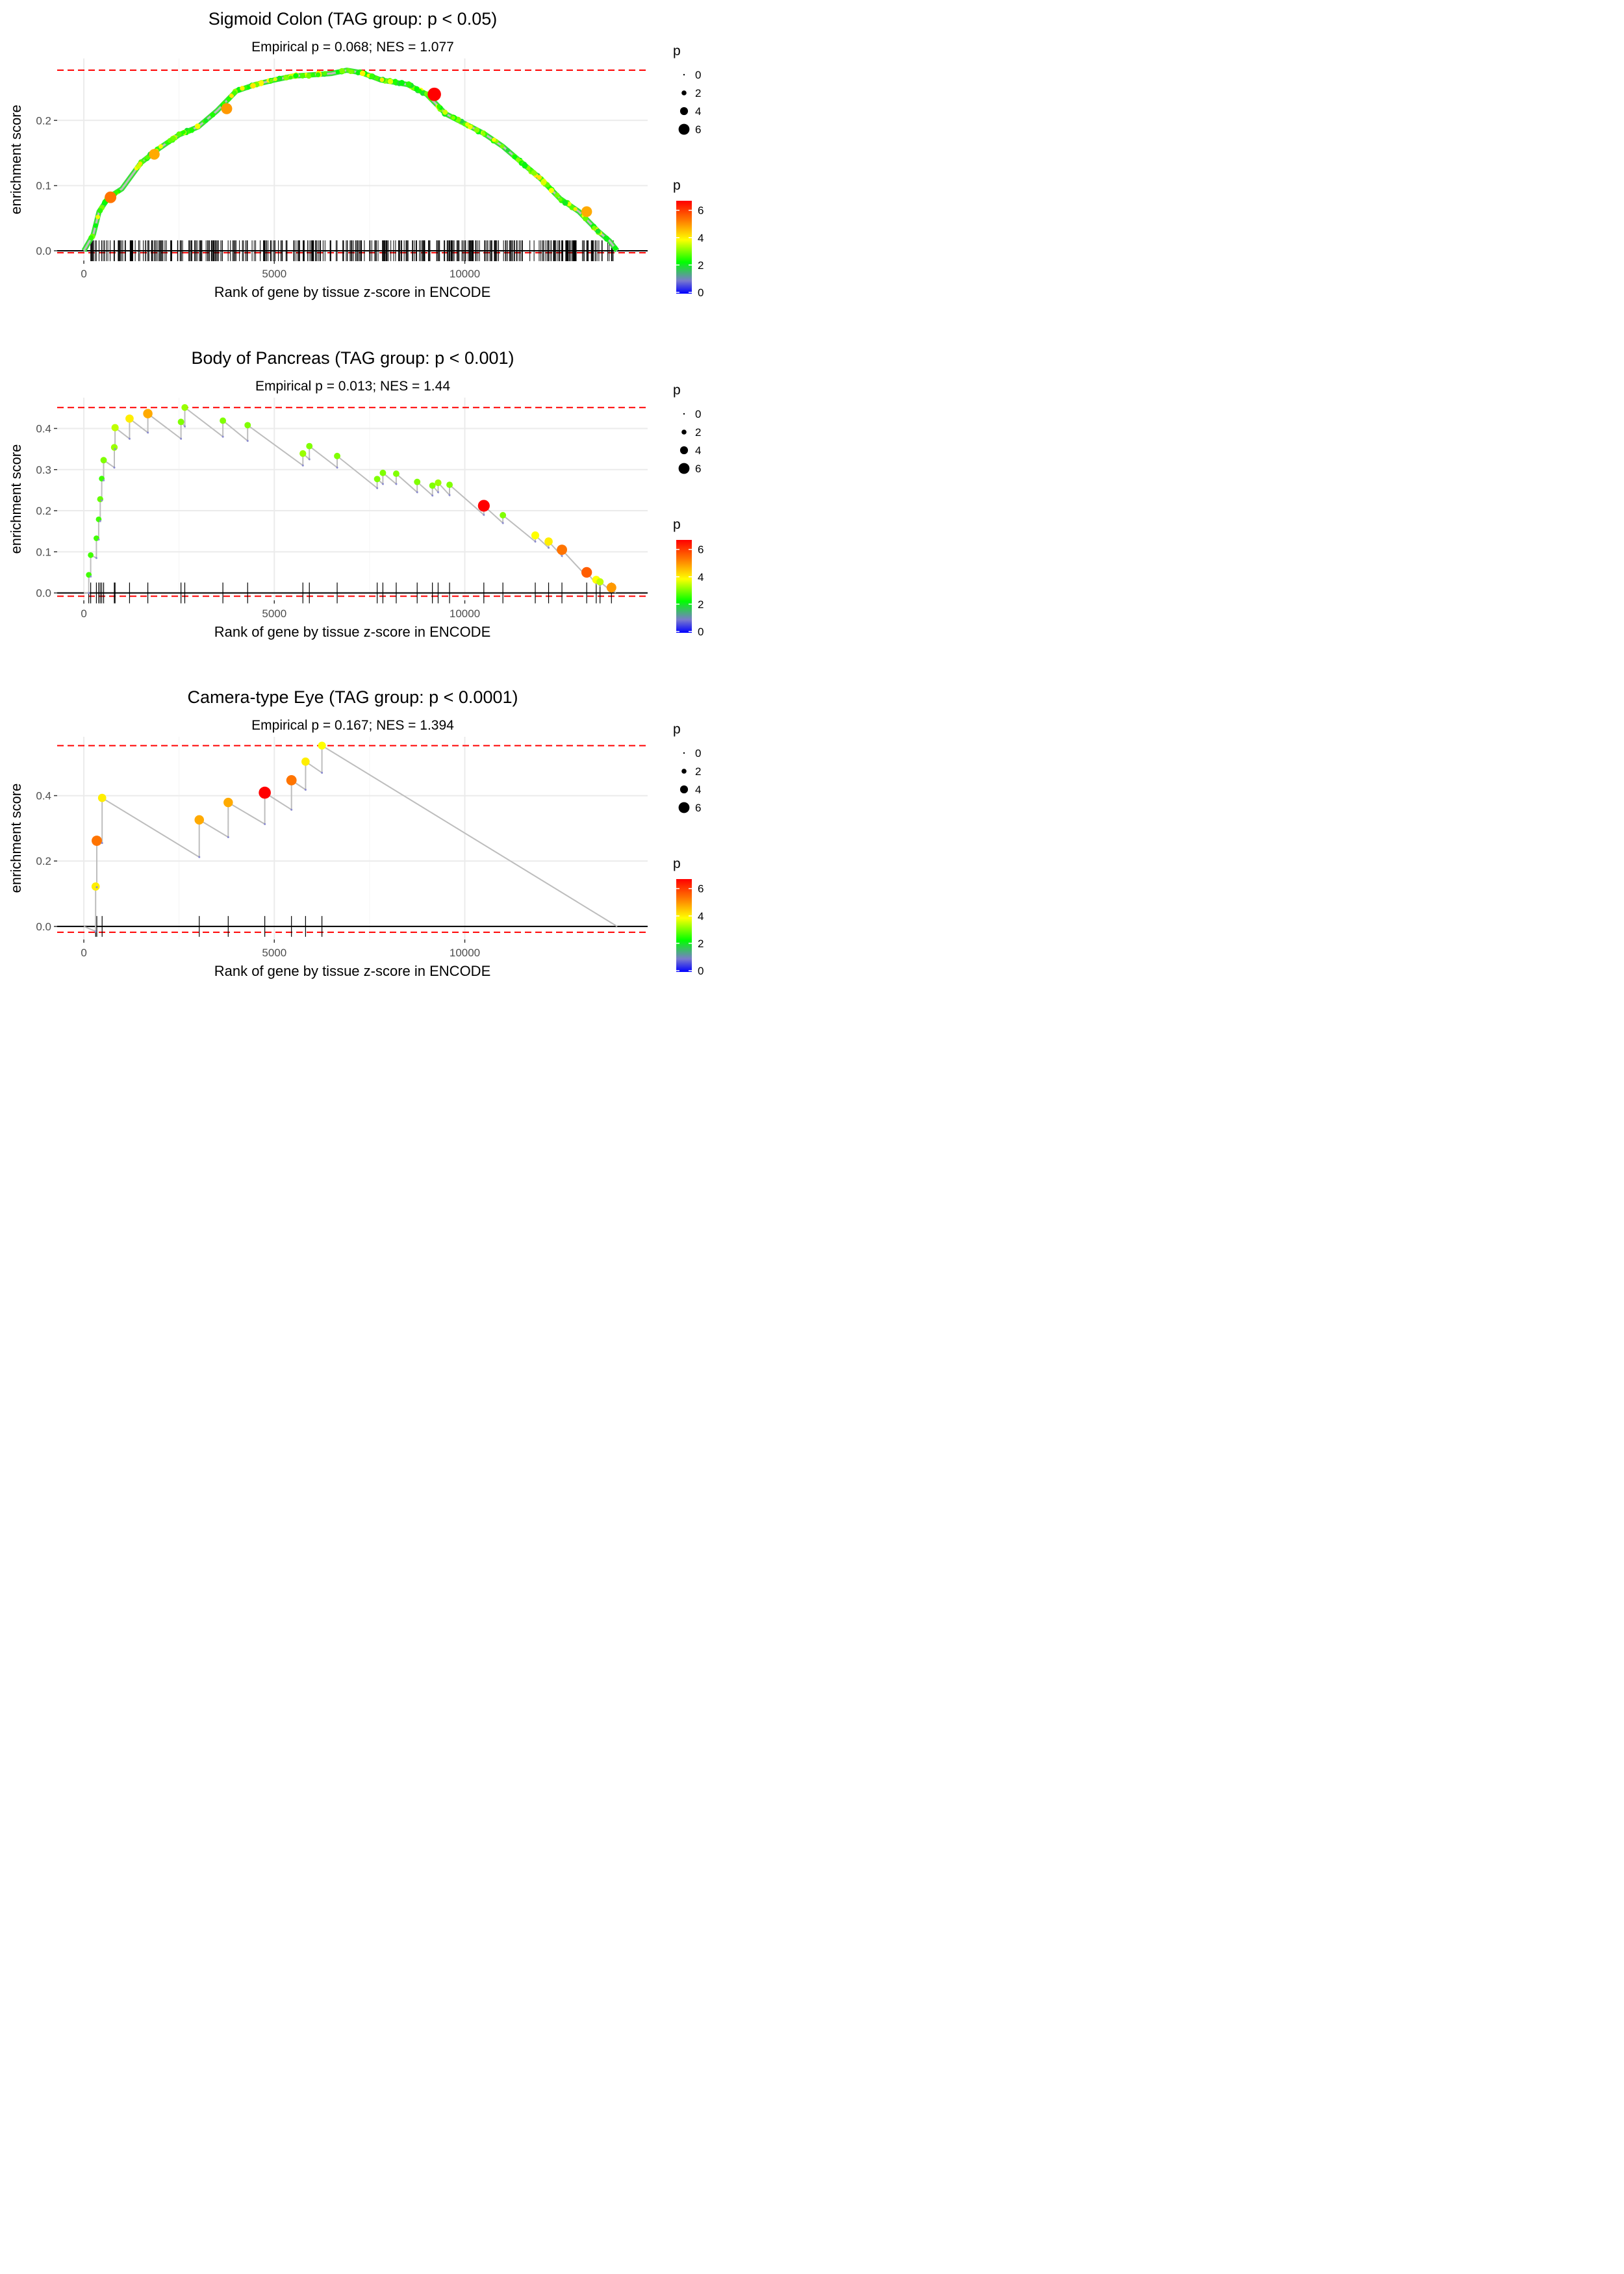  What do you see at coordinates (352, 358) in the screenshot?
I see `chart-title: Body of Pancreas (TAG group: p < 0.001)` at bounding box center [352, 358].